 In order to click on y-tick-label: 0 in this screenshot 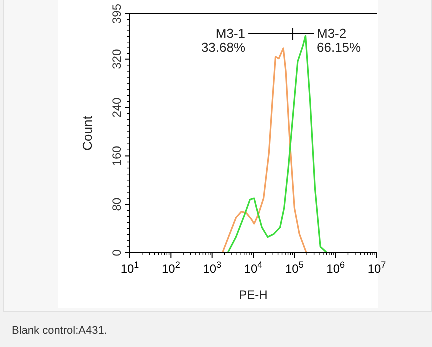, I will do `click(117, 252)`.